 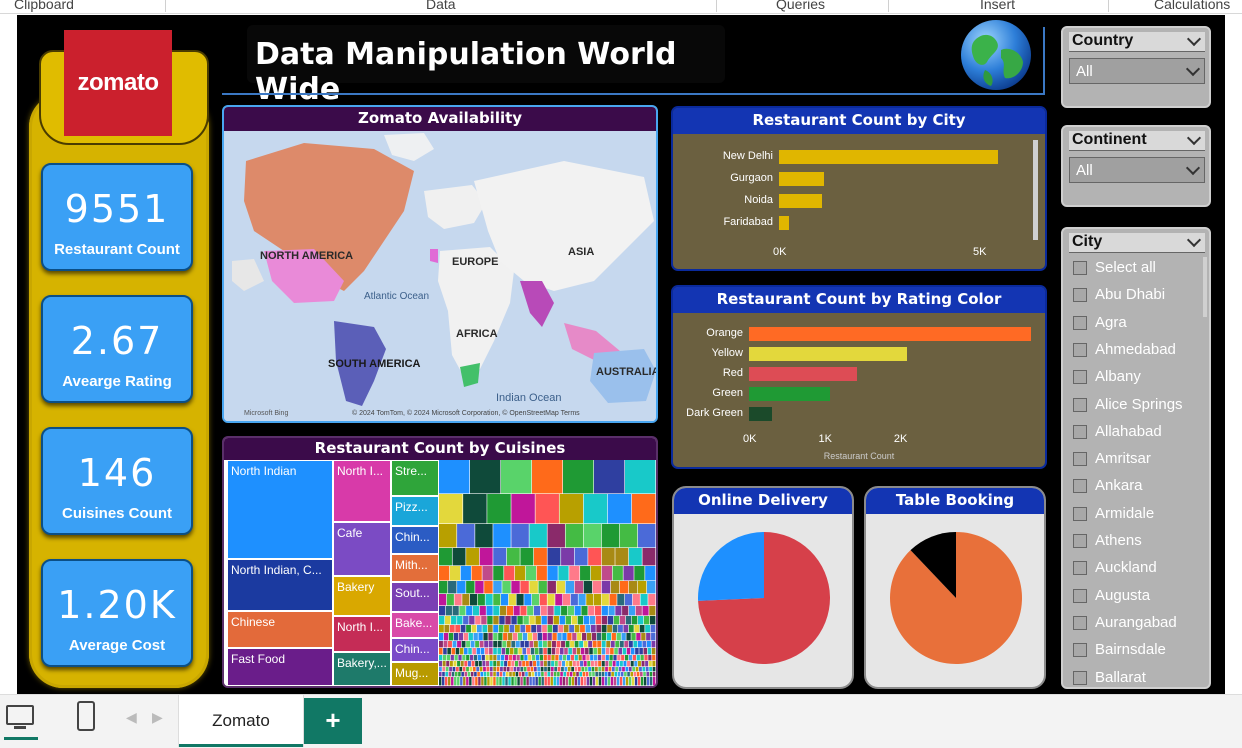 I want to click on city-list-scrollbar, so click(x=1205, y=287).